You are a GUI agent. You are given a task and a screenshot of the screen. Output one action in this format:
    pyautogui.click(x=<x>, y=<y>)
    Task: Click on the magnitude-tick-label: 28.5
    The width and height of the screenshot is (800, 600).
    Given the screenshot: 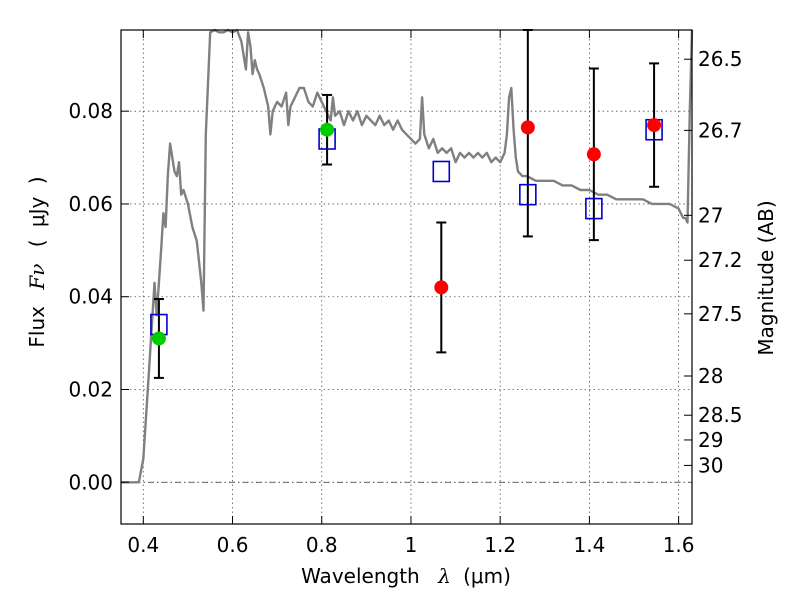 What is the action you would take?
    pyautogui.click(x=720, y=415)
    